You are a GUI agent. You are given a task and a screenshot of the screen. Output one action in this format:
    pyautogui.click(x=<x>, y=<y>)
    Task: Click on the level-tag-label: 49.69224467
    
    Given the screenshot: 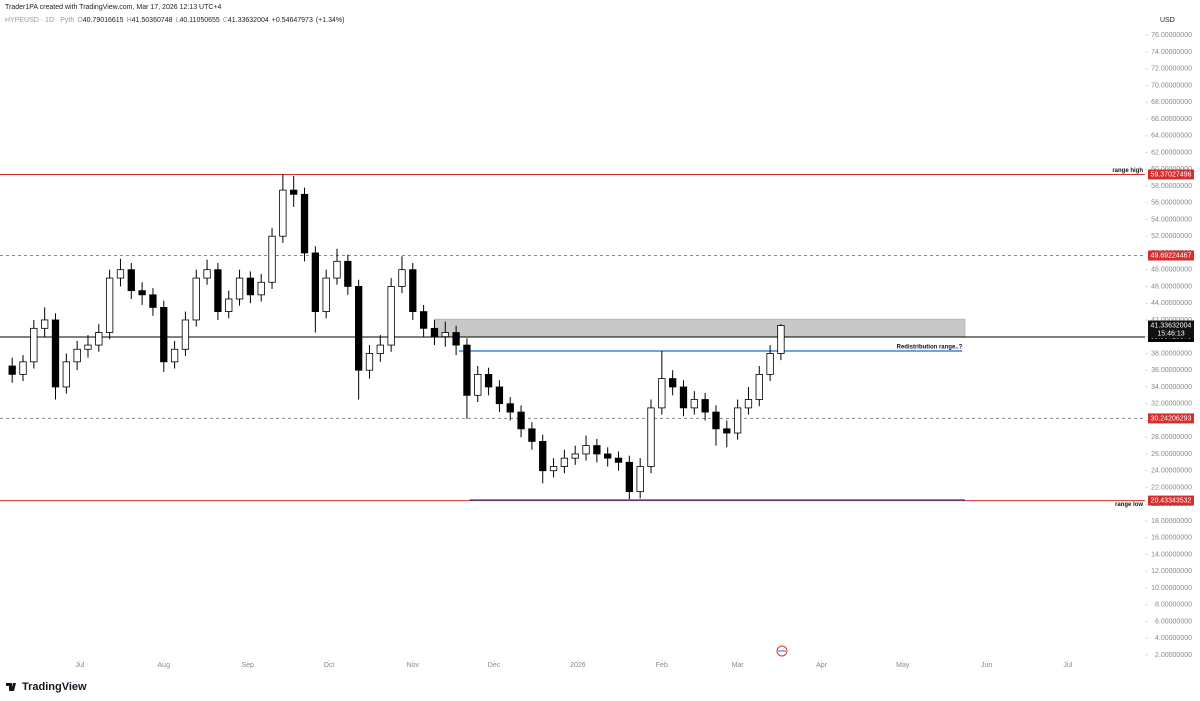 What is the action you would take?
    pyautogui.click(x=1171, y=255)
    